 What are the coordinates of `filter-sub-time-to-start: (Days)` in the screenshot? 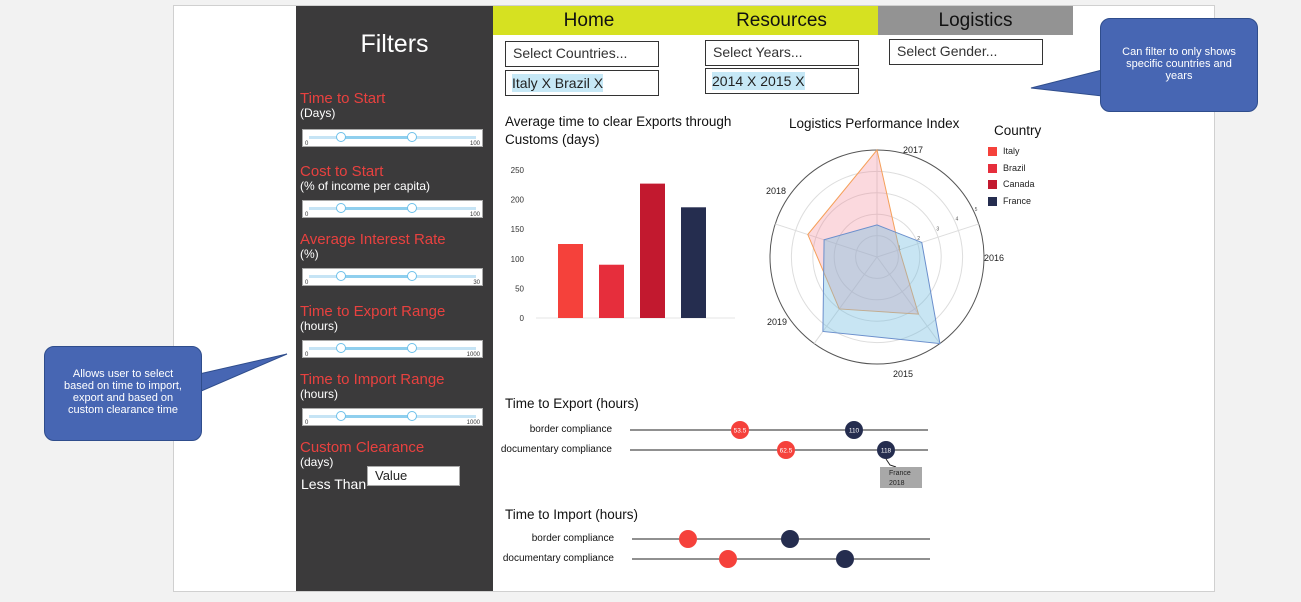 It's located at (318, 113).